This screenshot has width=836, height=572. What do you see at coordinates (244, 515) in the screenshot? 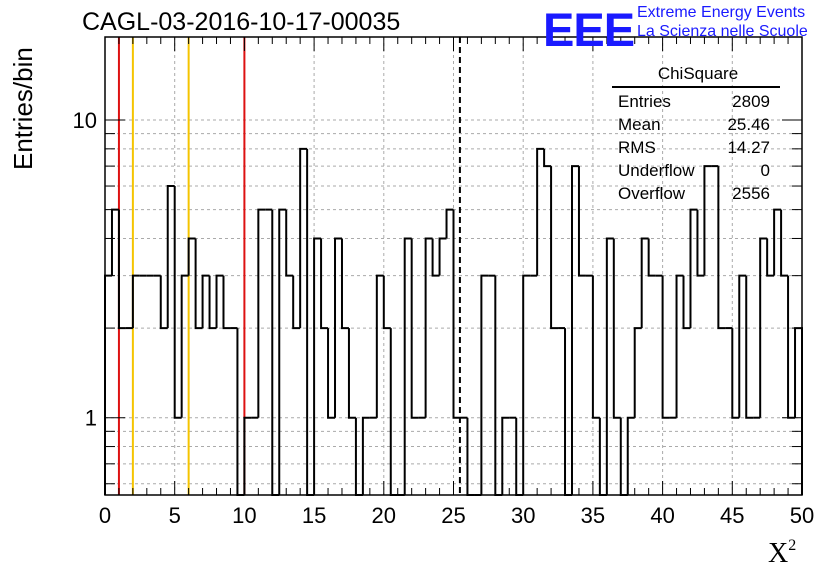
I see `x-tick-label: 10` at bounding box center [244, 515].